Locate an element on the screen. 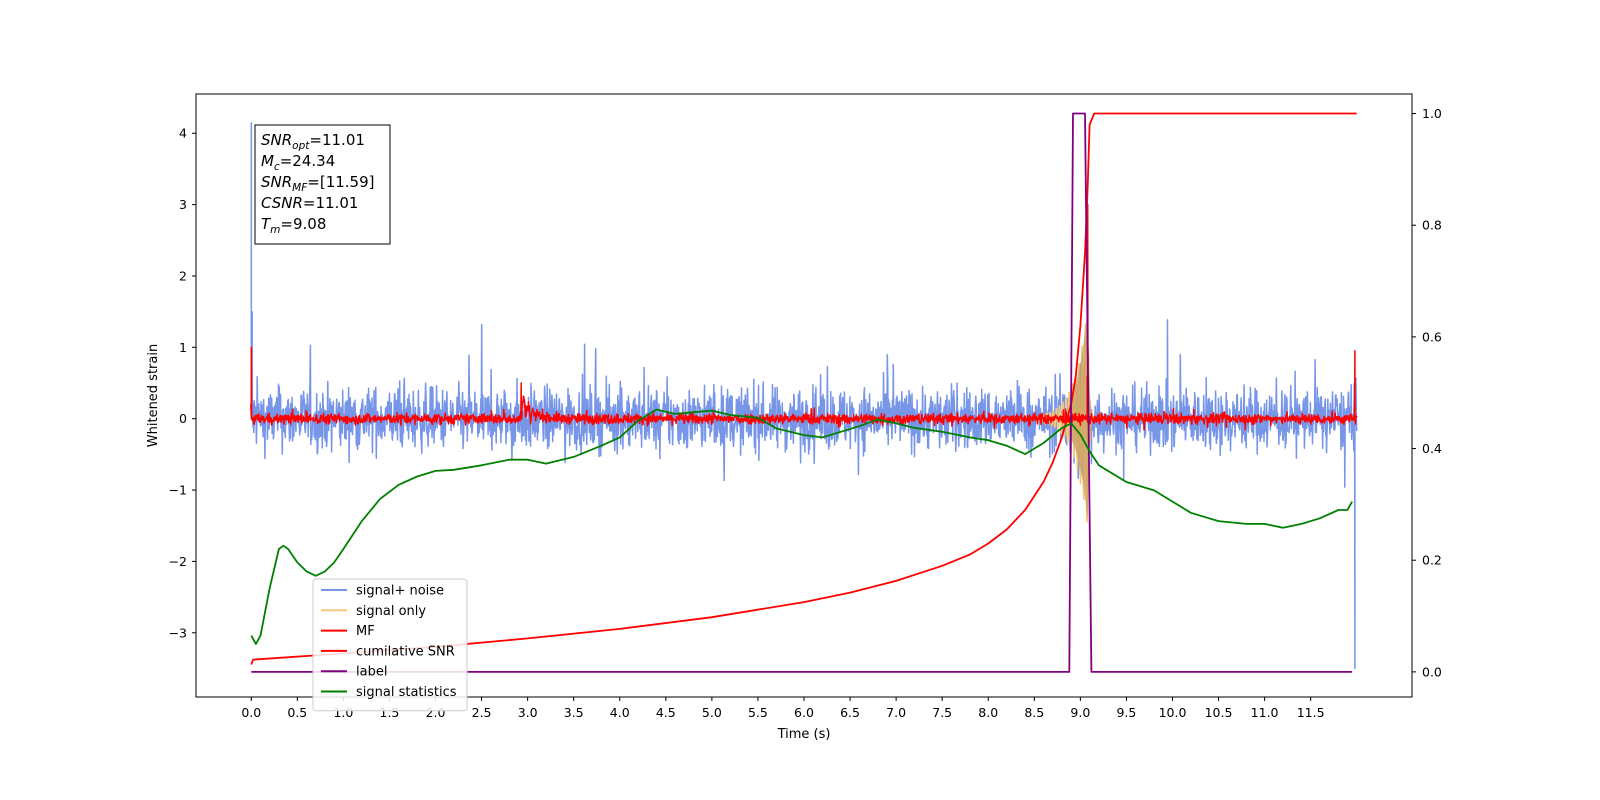 The width and height of the screenshot is (1600, 800). x-tick-label: 5.0 is located at coordinates (712, 712).